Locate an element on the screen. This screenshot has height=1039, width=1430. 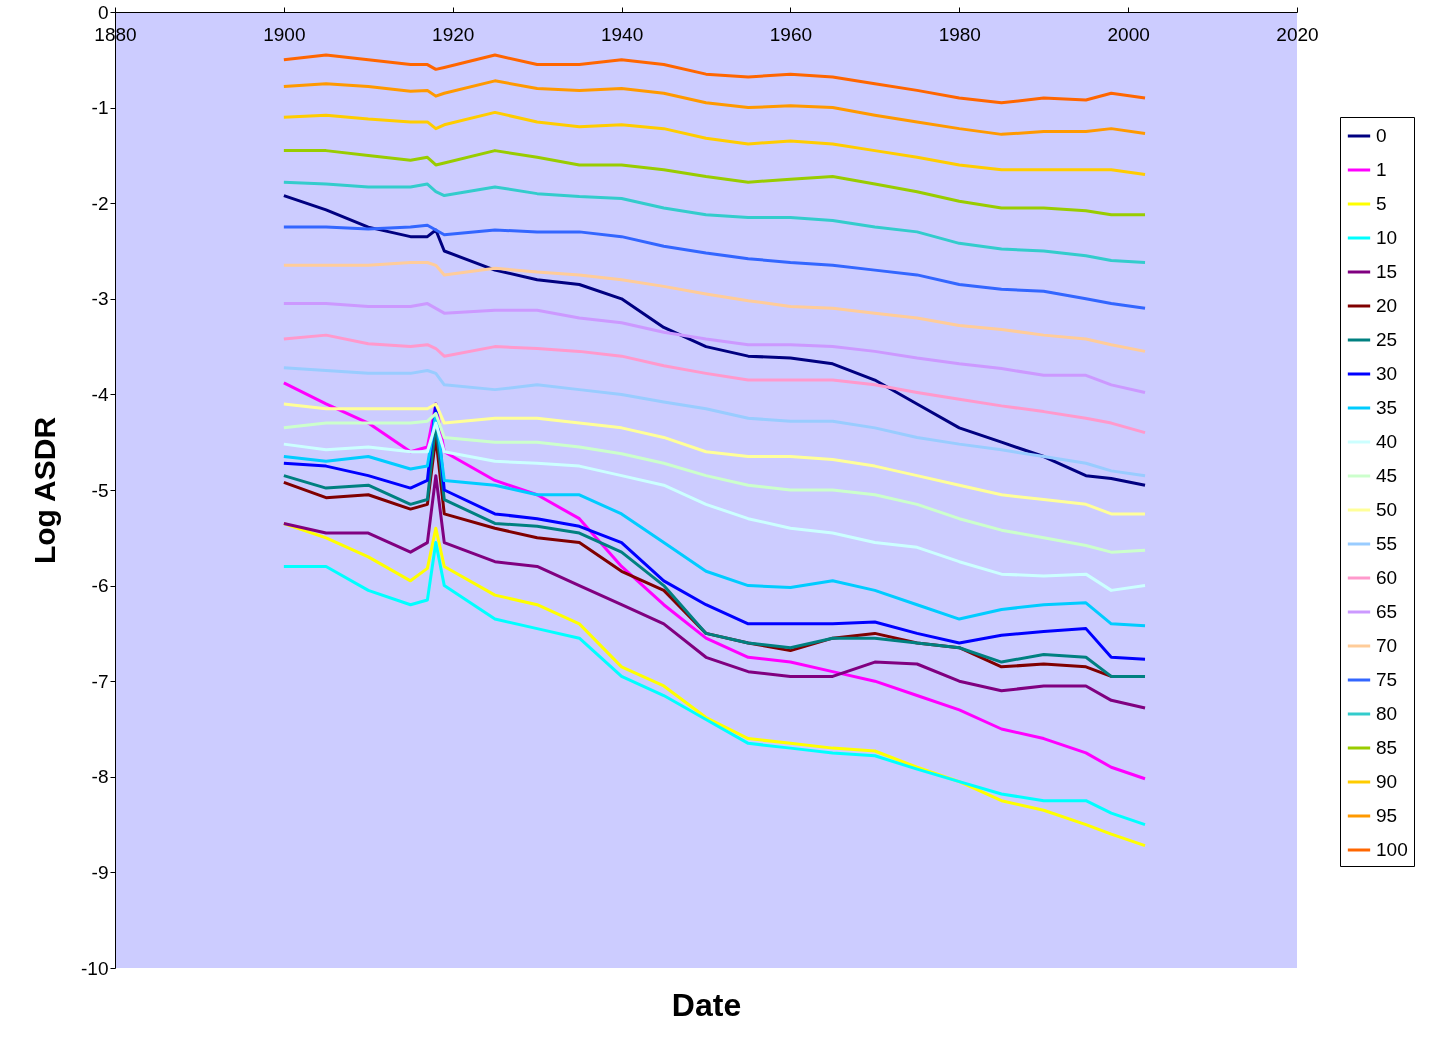
x-axis-title: Date is located at coordinates (706, 1004).